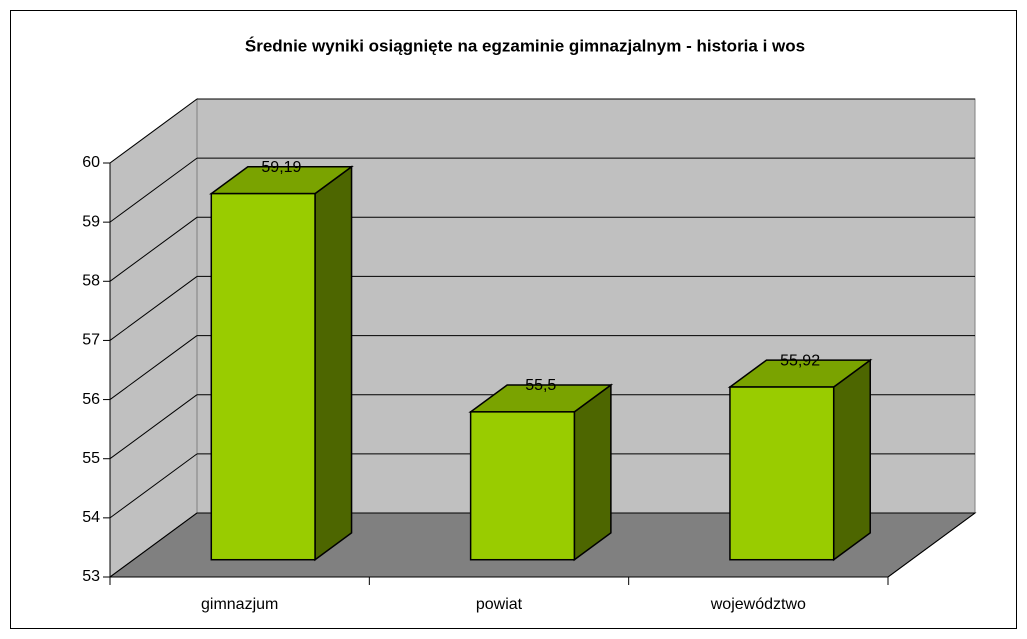  What do you see at coordinates (281, 167) in the screenshot?
I see `data-label: 59,19` at bounding box center [281, 167].